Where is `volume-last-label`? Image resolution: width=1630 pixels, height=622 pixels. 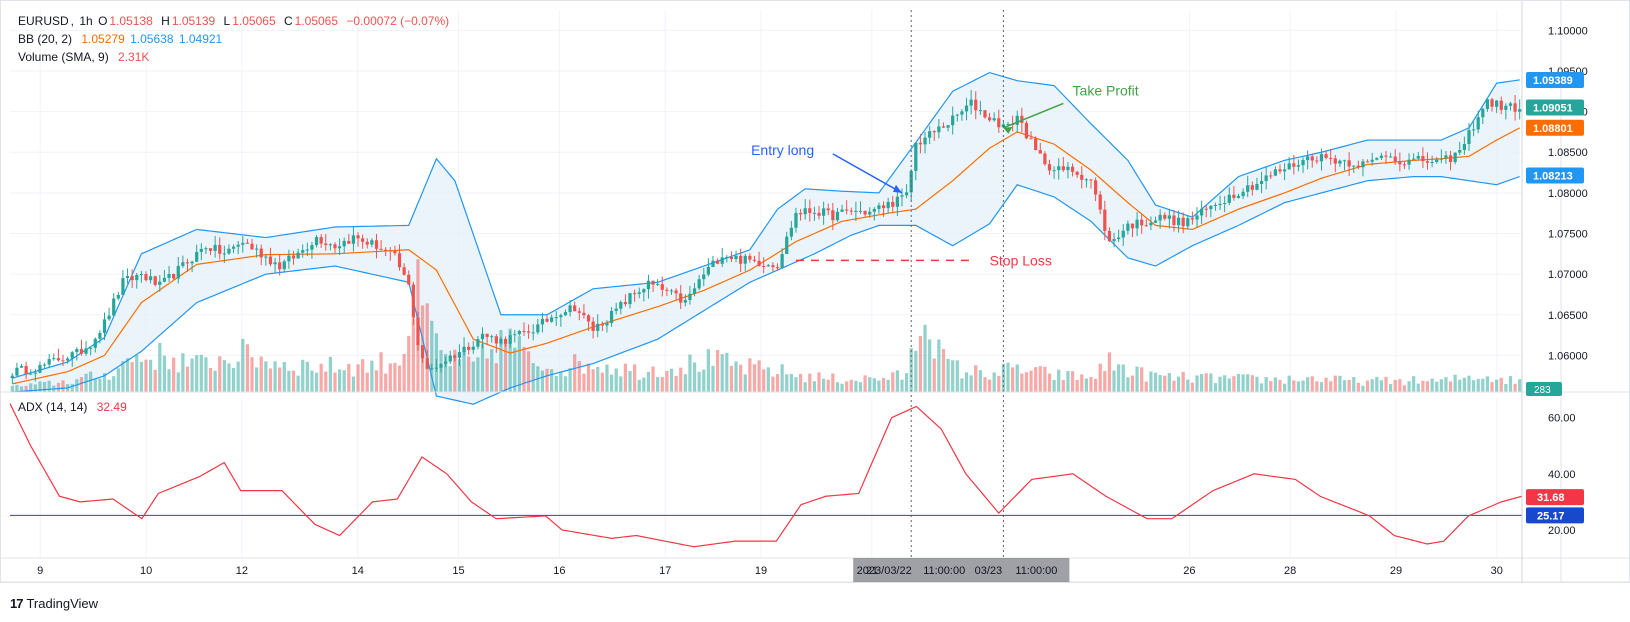 volume-last-label is located at coordinates (1544, 389).